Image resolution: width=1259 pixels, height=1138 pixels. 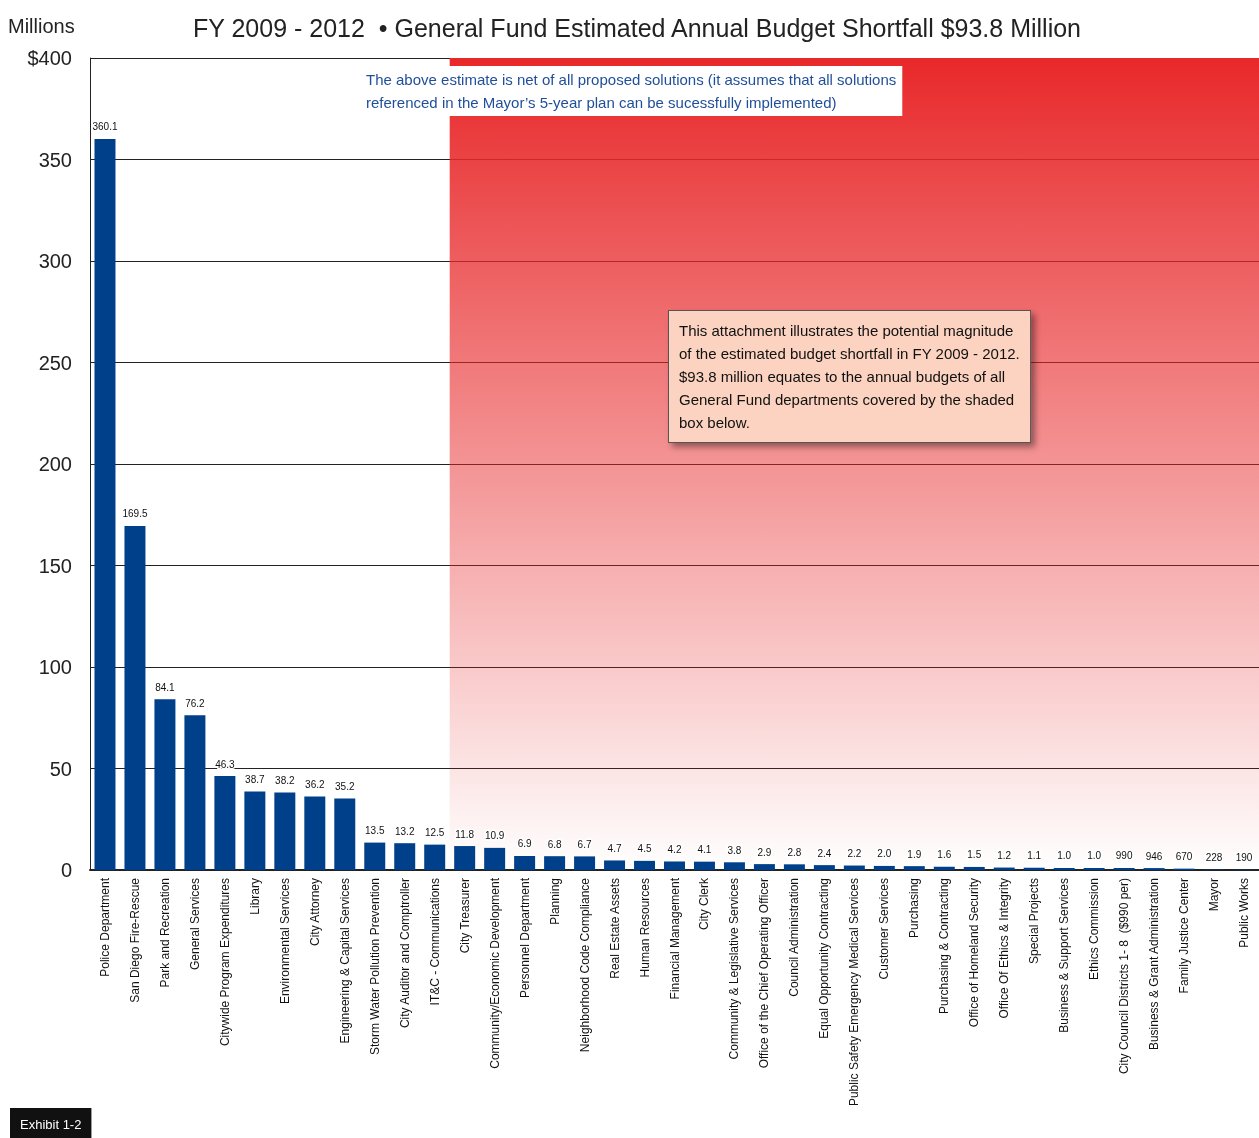 I want to click on text: Exhibit 1-2, so click(x=51, y=1124).